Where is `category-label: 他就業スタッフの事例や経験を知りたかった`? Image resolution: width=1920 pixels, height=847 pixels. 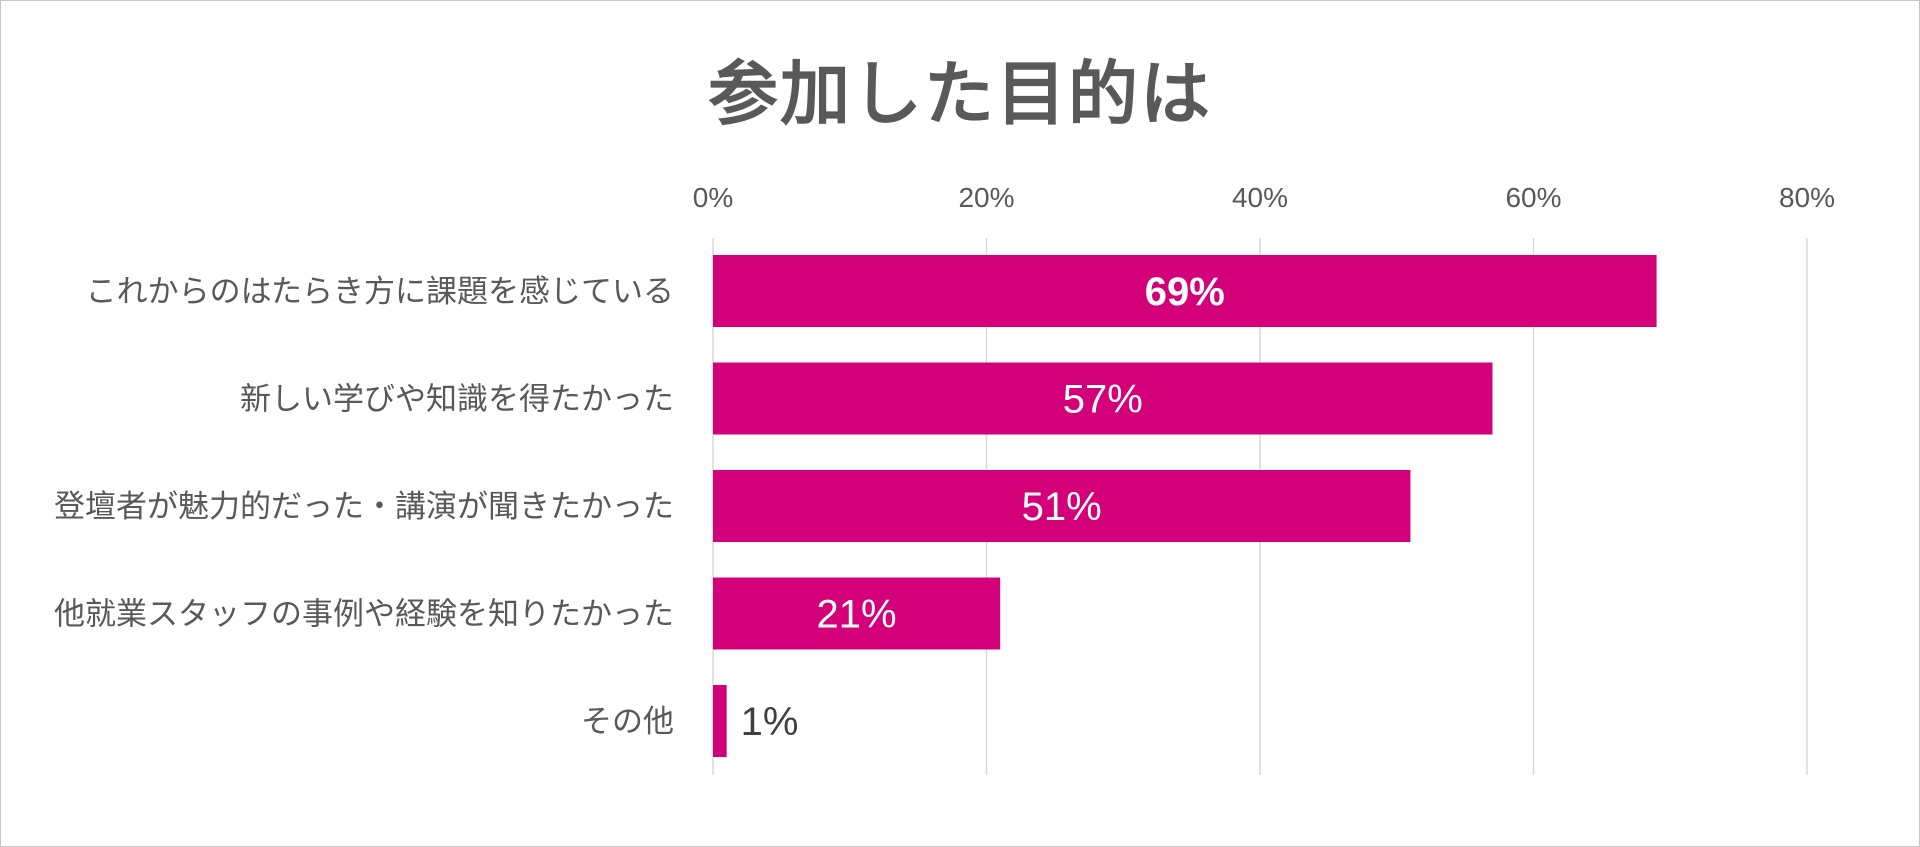
category-label: 他就業スタッフの事例や経験を知りたかった is located at coordinates (364, 615).